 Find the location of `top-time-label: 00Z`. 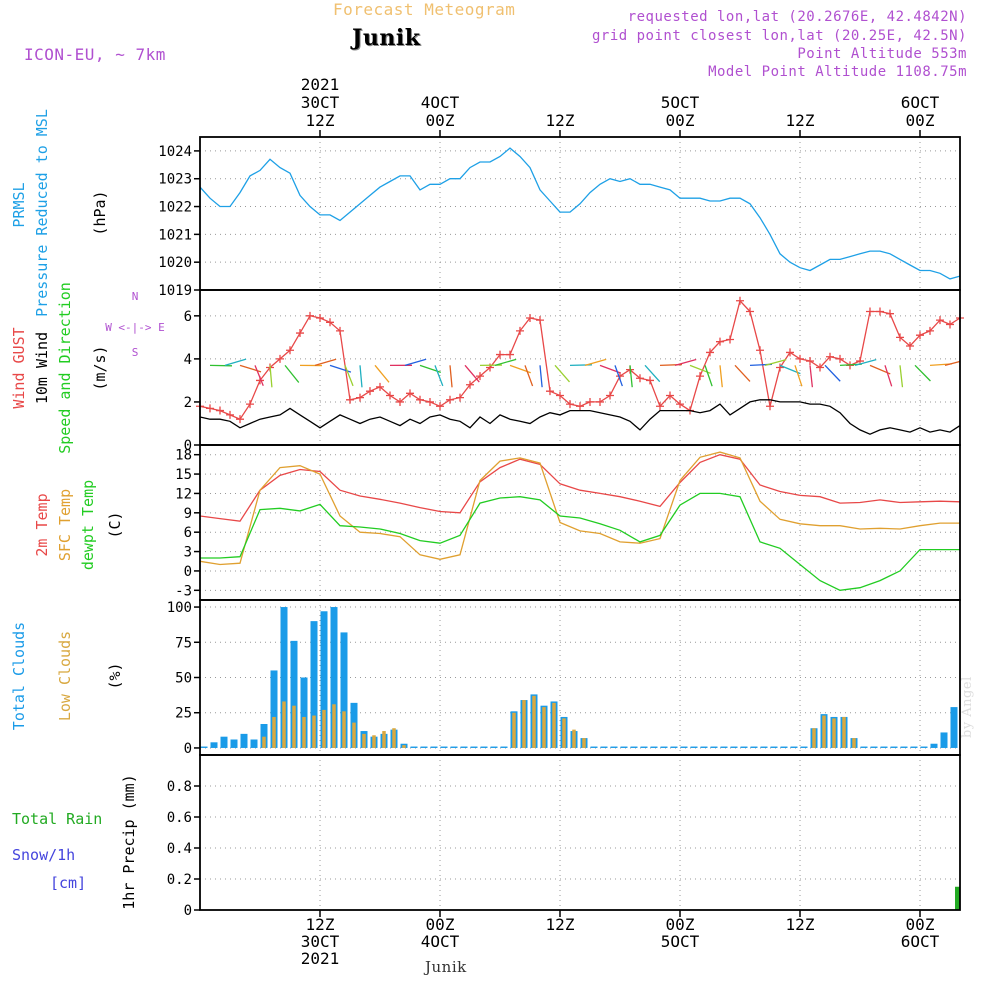

top-time-label: 00Z is located at coordinates (680, 120).